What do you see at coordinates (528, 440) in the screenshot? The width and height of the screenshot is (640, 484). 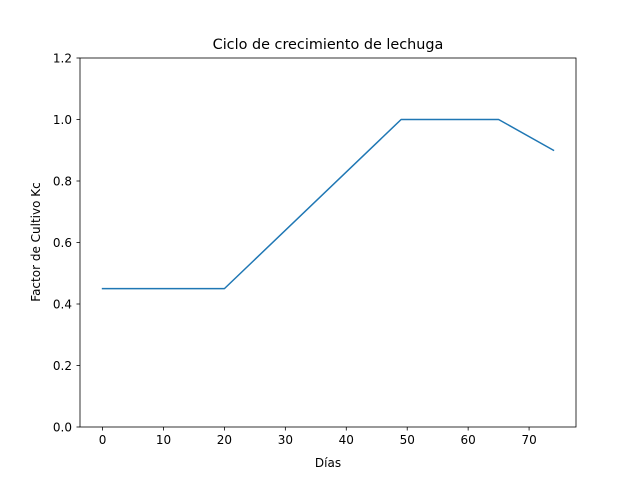 I see `x-tick-label: 70` at bounding box center [528, 440].